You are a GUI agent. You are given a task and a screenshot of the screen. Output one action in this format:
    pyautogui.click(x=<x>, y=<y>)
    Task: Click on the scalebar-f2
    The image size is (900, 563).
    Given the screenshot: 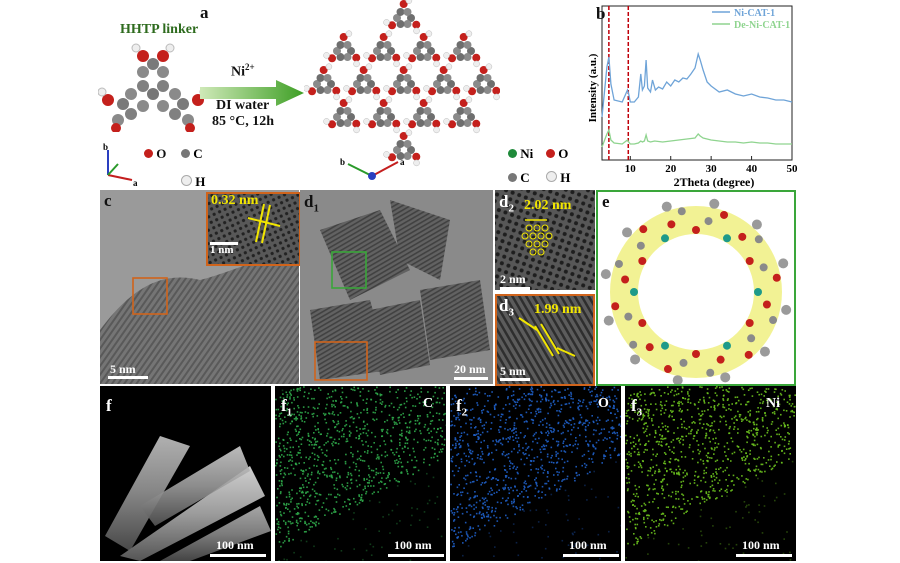 What is the action you would take?
    pyautogui.click(x=591, y=555)
    